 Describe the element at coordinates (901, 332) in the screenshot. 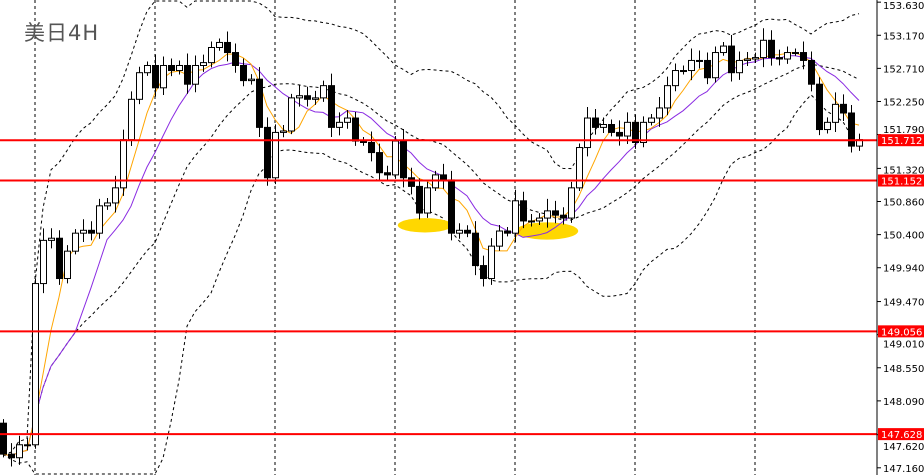

I see `level-price-label: 149.056` at that location.